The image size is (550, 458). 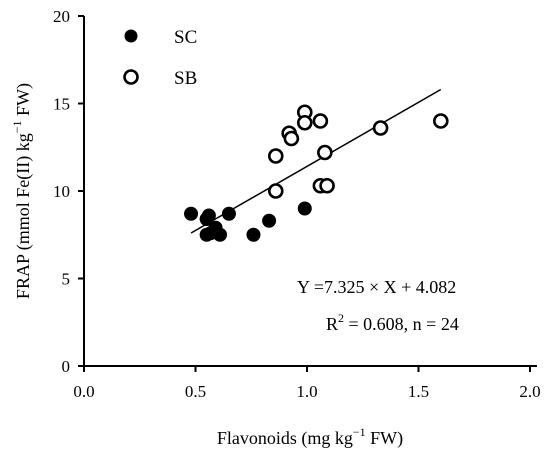 I want to click on y-axis-title-superscript: −1, so click(x=17, y=126).